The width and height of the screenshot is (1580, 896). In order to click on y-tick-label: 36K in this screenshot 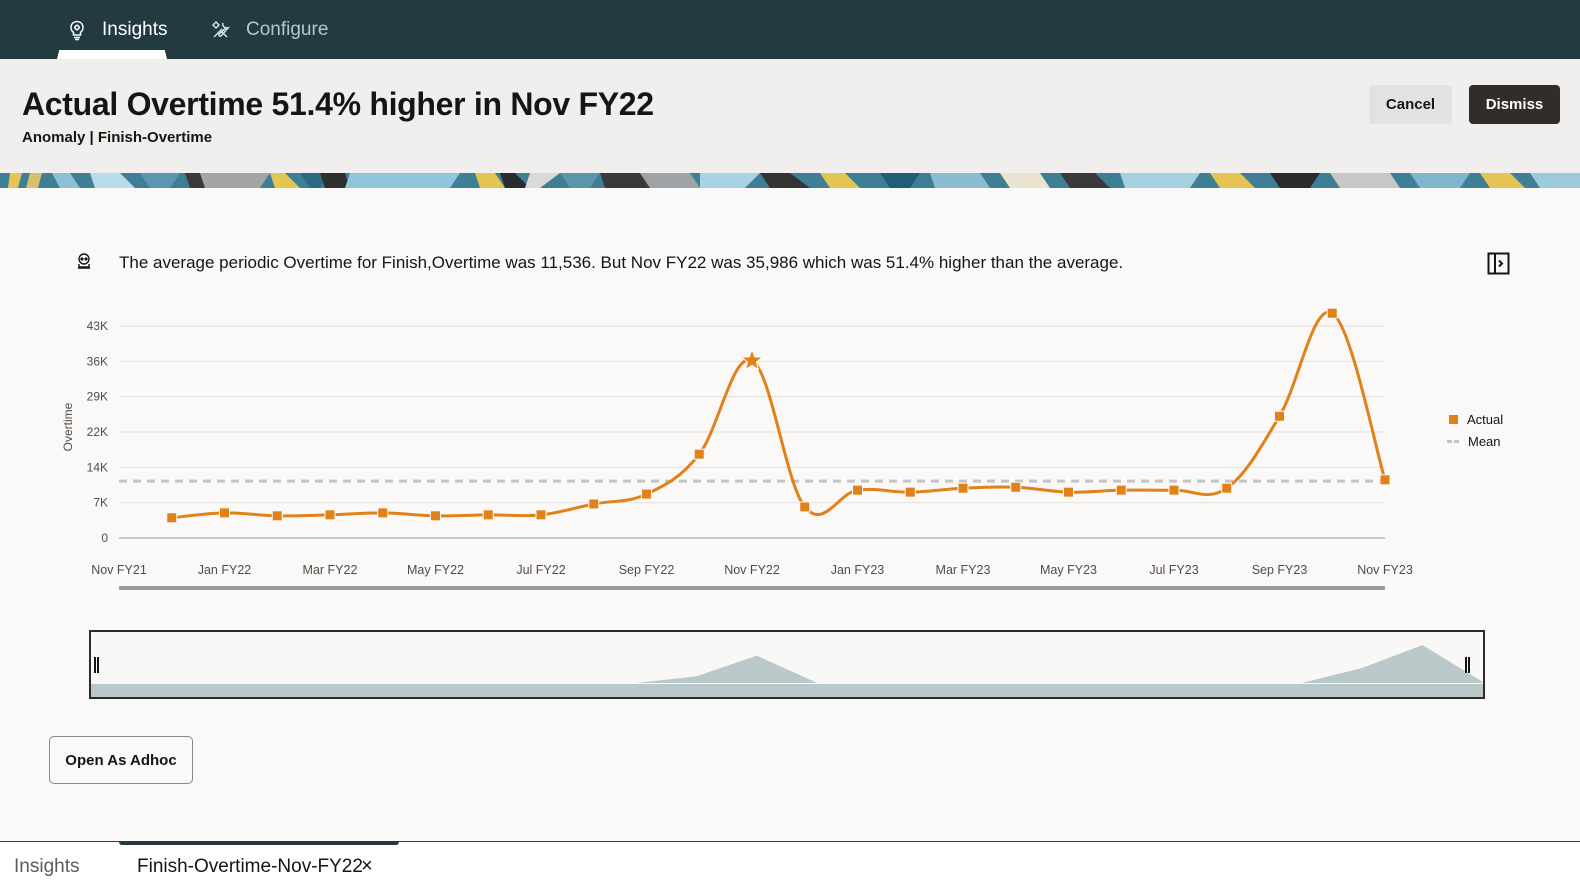, I will do `click(97, 361)`.